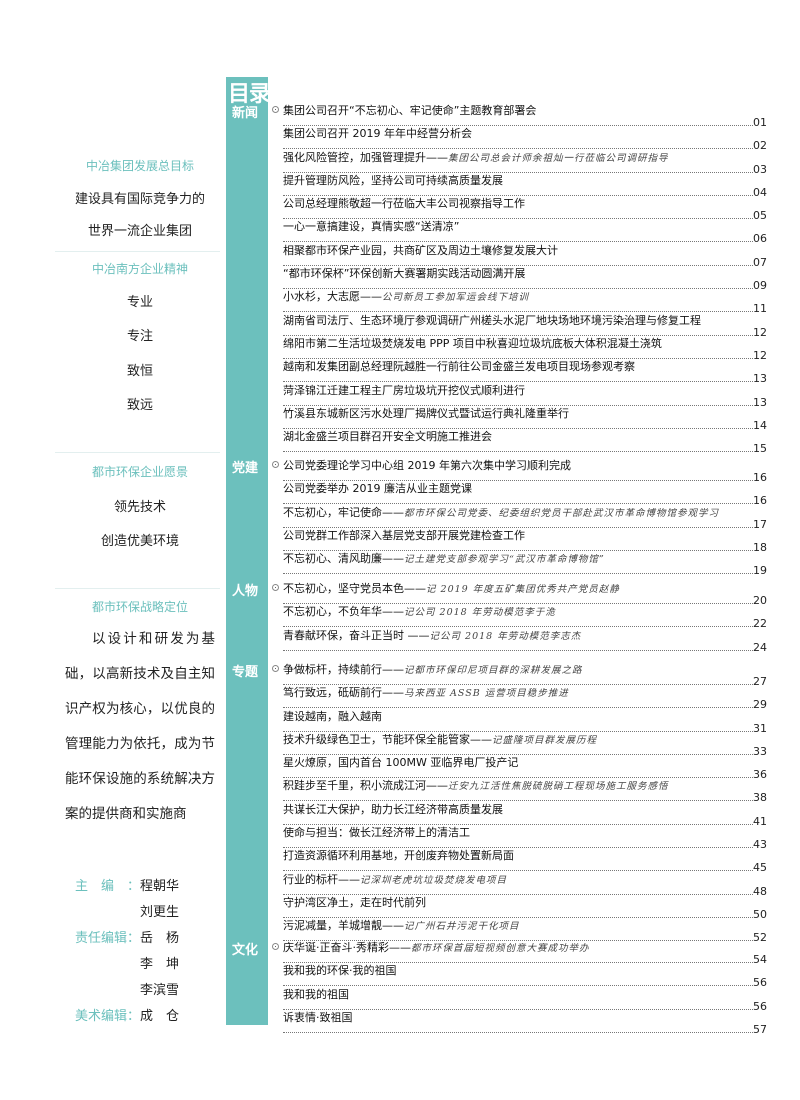 This screenshot has height=1100, width=800. I want to click on entry-title: 不忘初心，坚守党员本色——, so click(354, 588).